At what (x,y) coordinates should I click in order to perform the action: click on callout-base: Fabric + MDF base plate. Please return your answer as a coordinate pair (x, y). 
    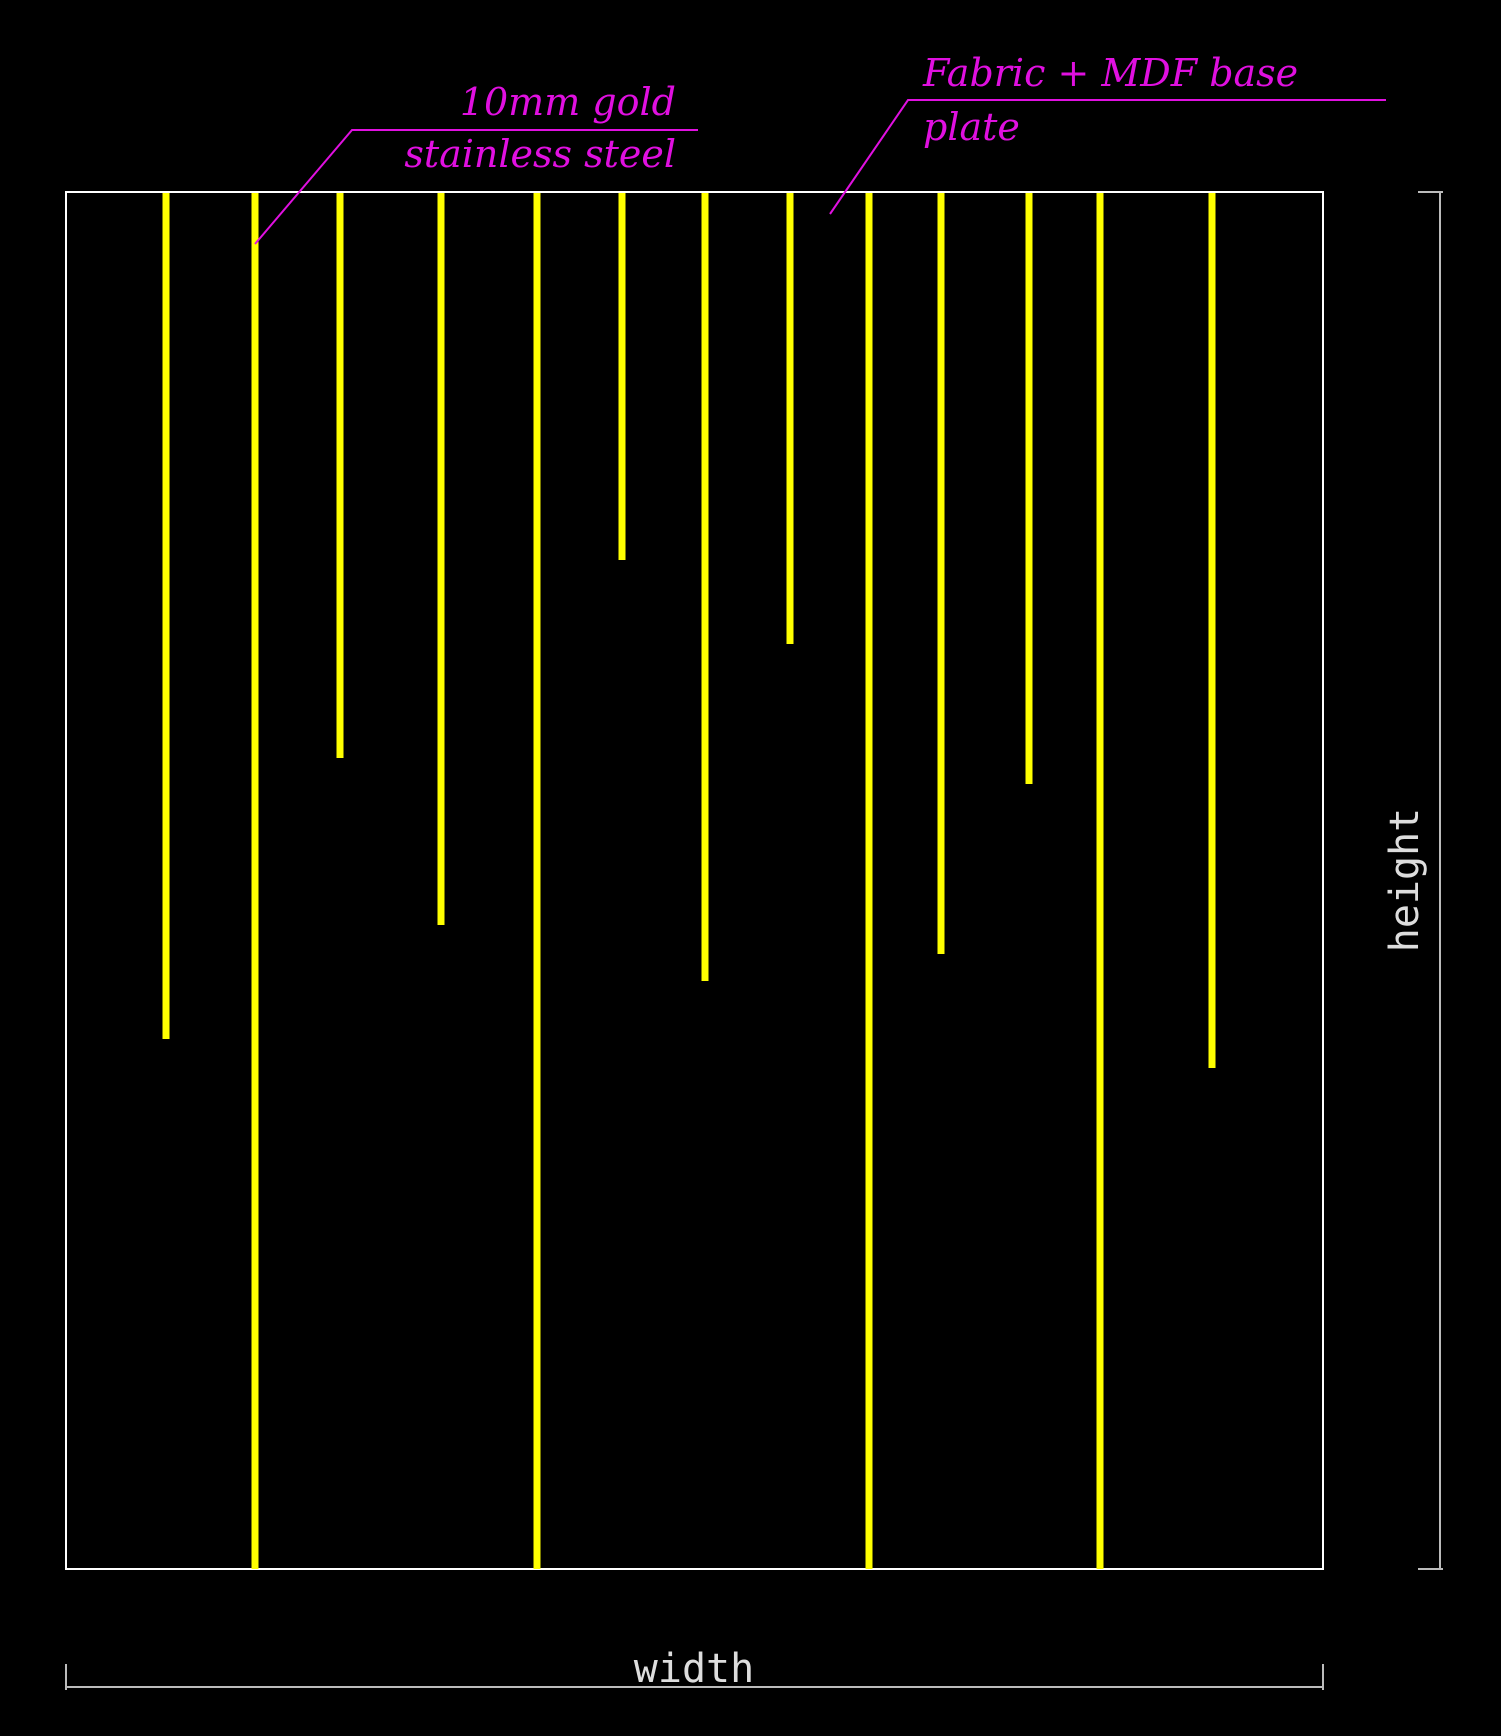
    Looking at the image, I should click on (1107, 133).